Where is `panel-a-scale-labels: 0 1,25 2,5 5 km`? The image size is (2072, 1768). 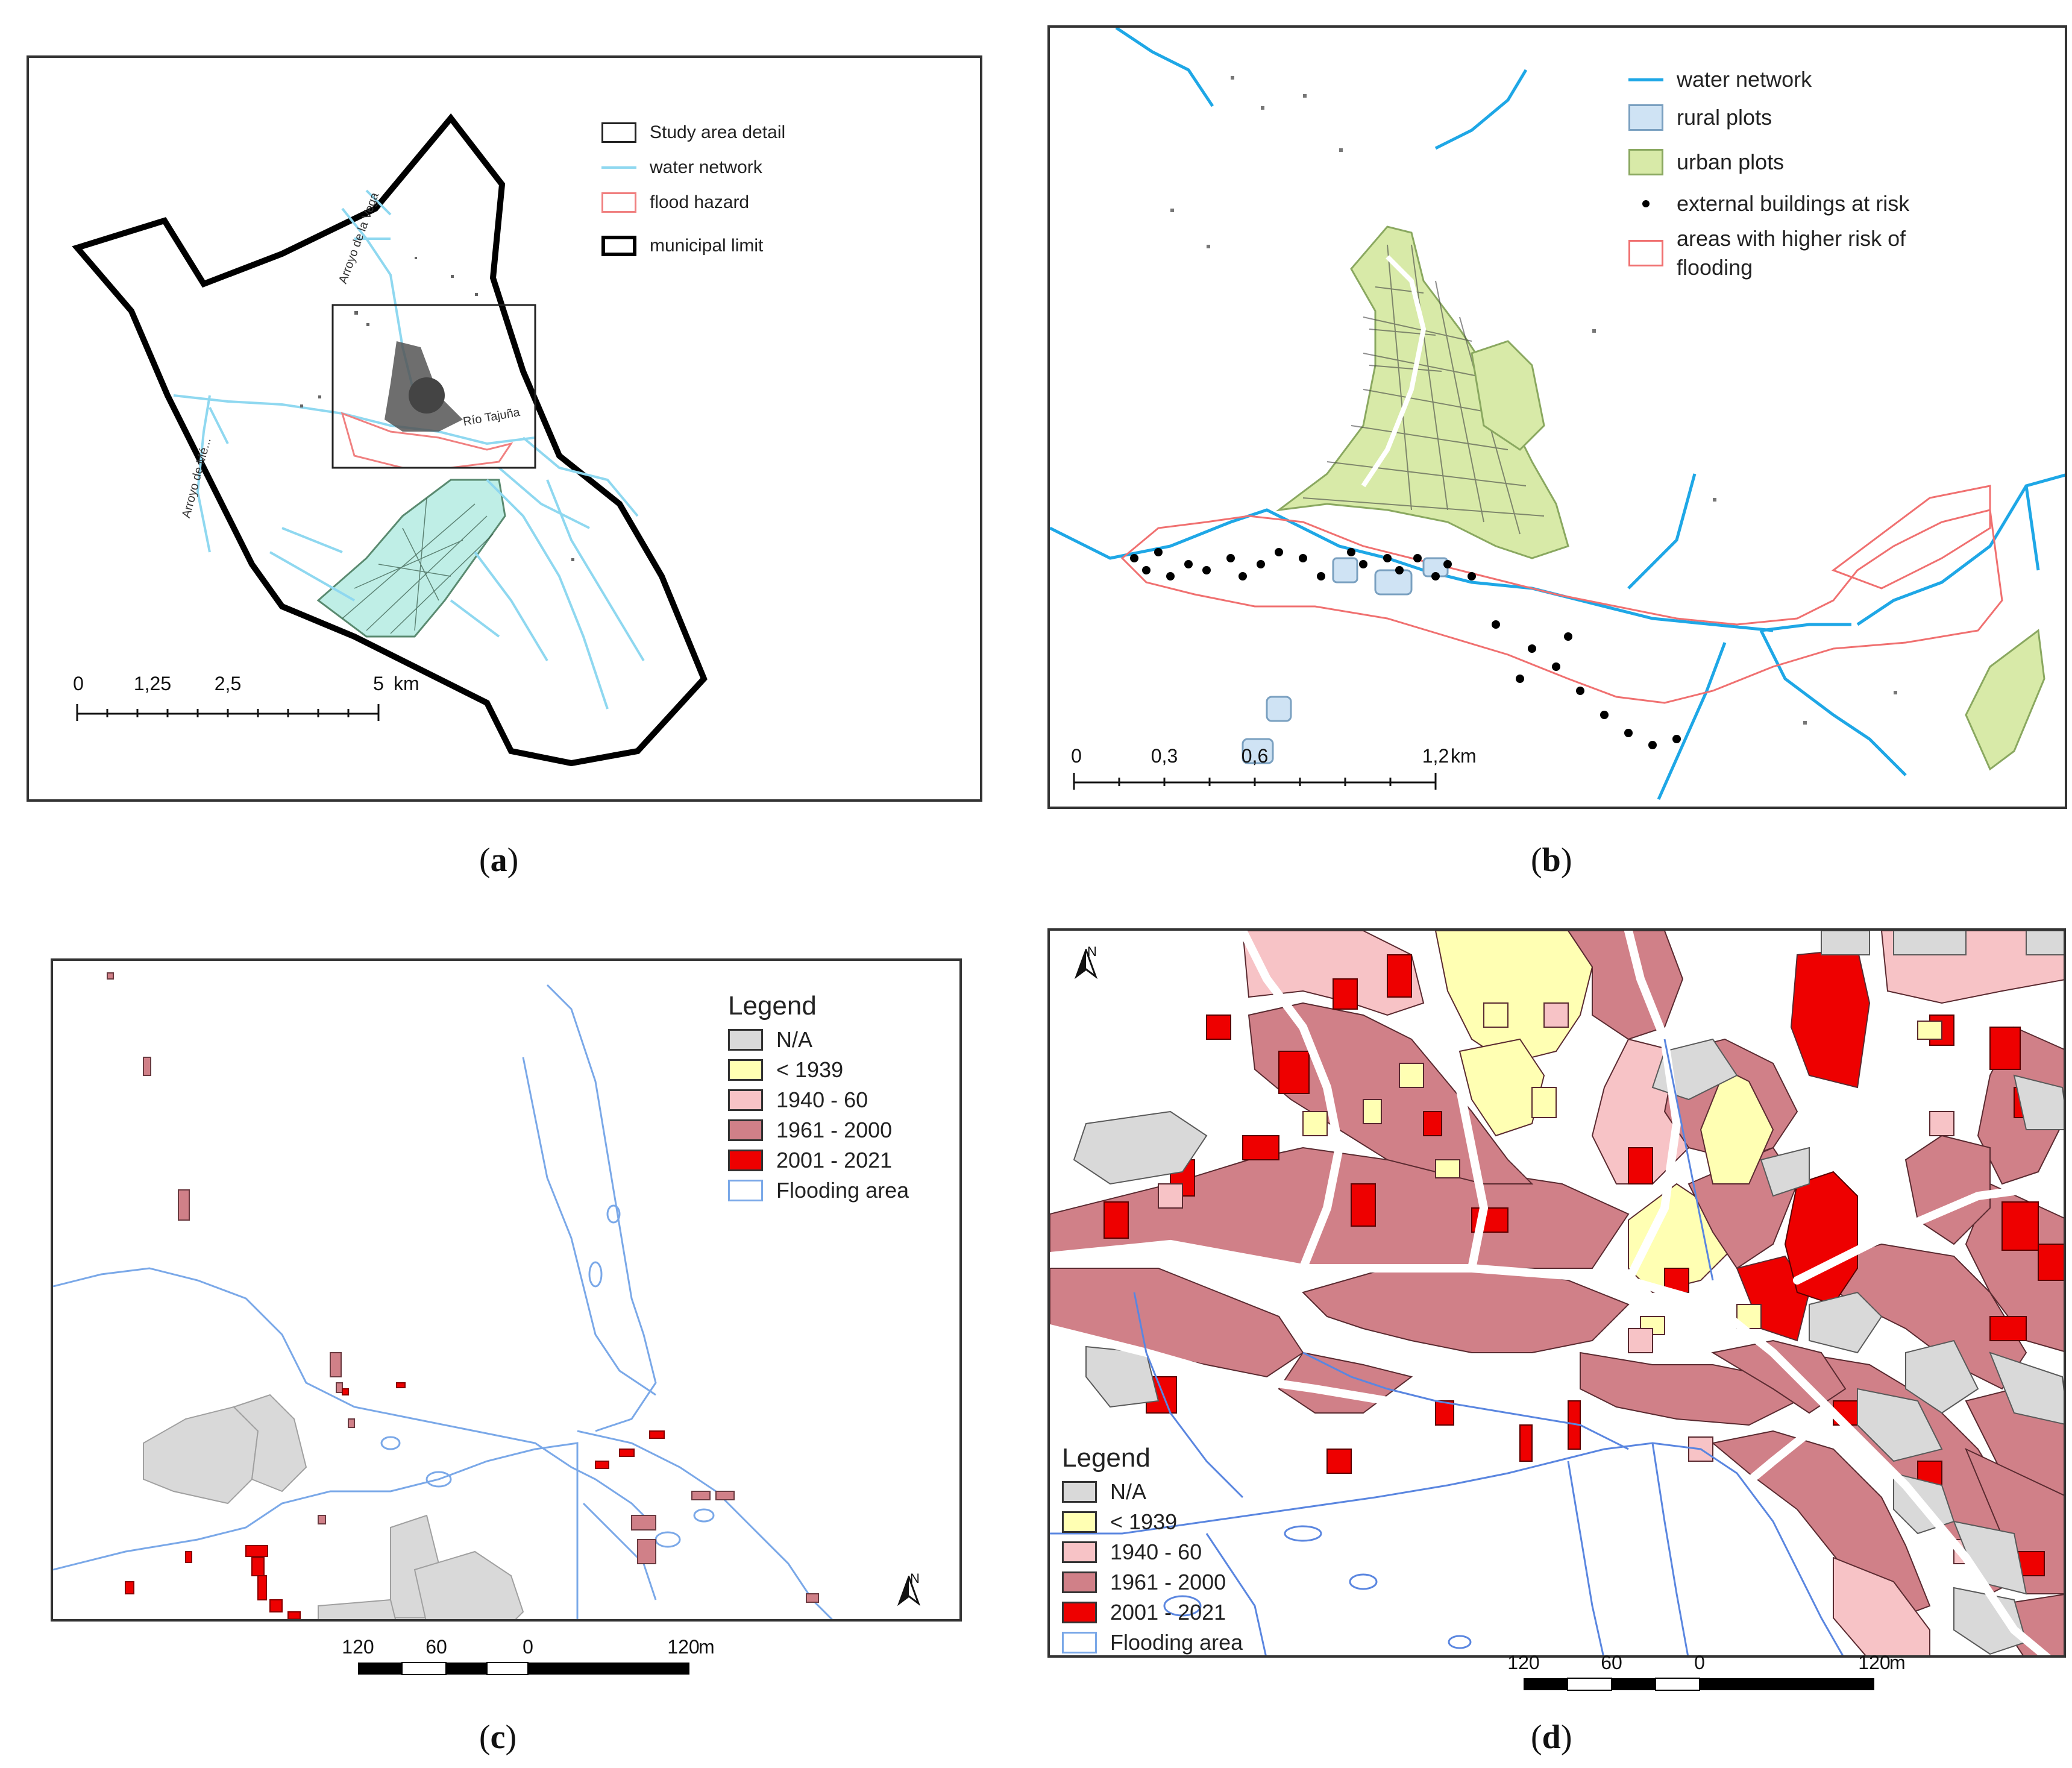
panel-a-scale-labels: 0 1,25 2,5 5 km is located at coordinates (505, 685).